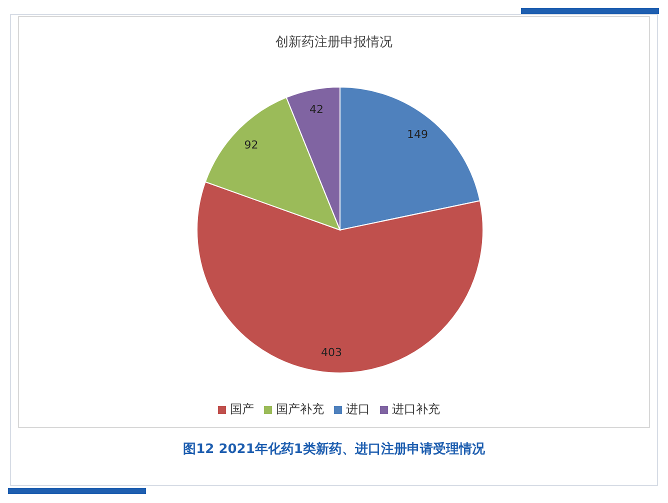 The image size is (668, 503). I want to click on legend-label: 进口, so click(358, 409).